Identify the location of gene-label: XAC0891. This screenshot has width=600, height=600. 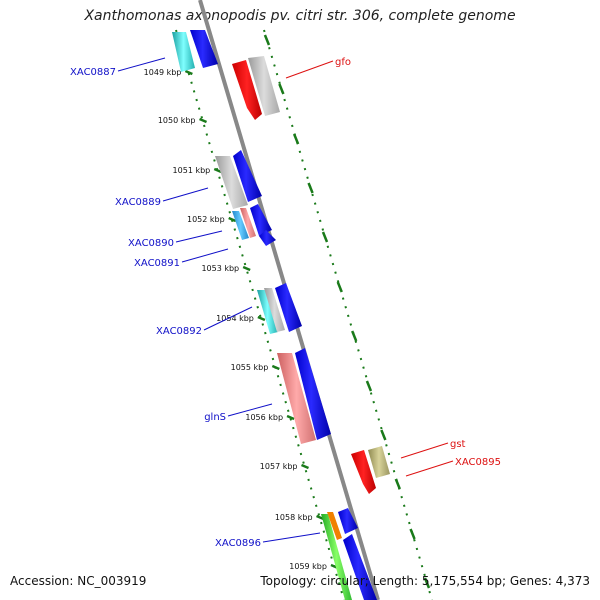
(157, 263).